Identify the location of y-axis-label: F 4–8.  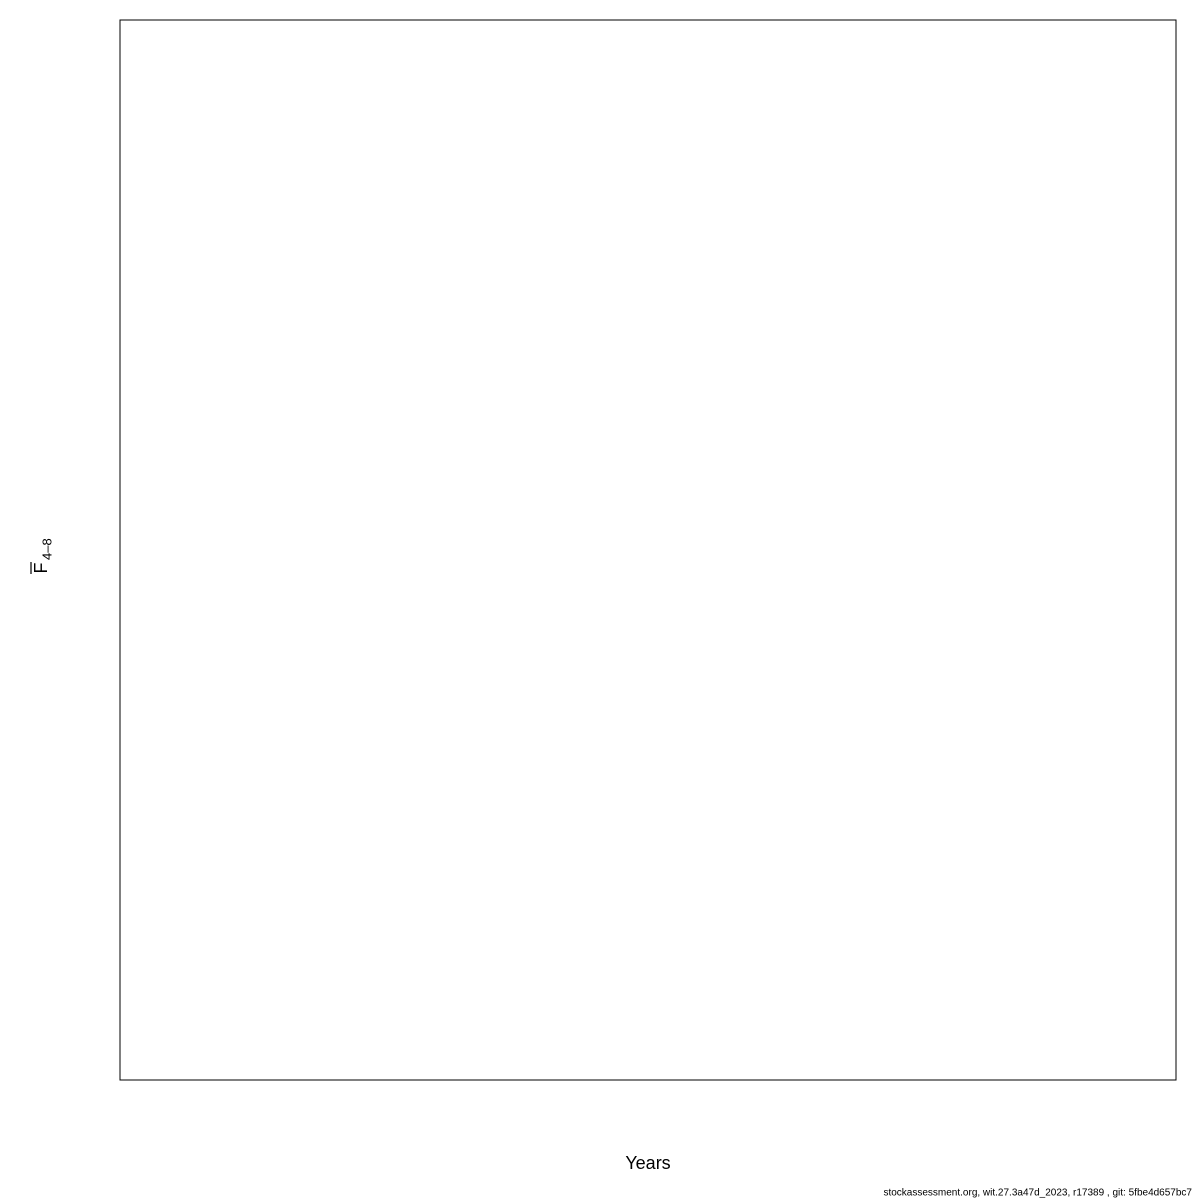
(42, 556).